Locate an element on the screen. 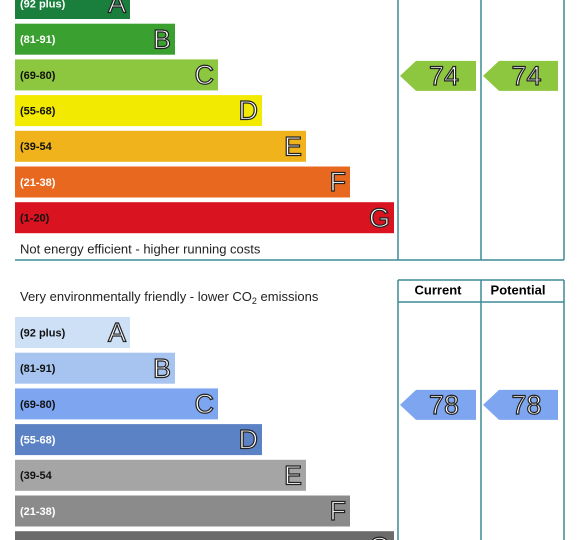 The image size is (585, 540). header-sub: 2 is located at coordinates (254, 301).